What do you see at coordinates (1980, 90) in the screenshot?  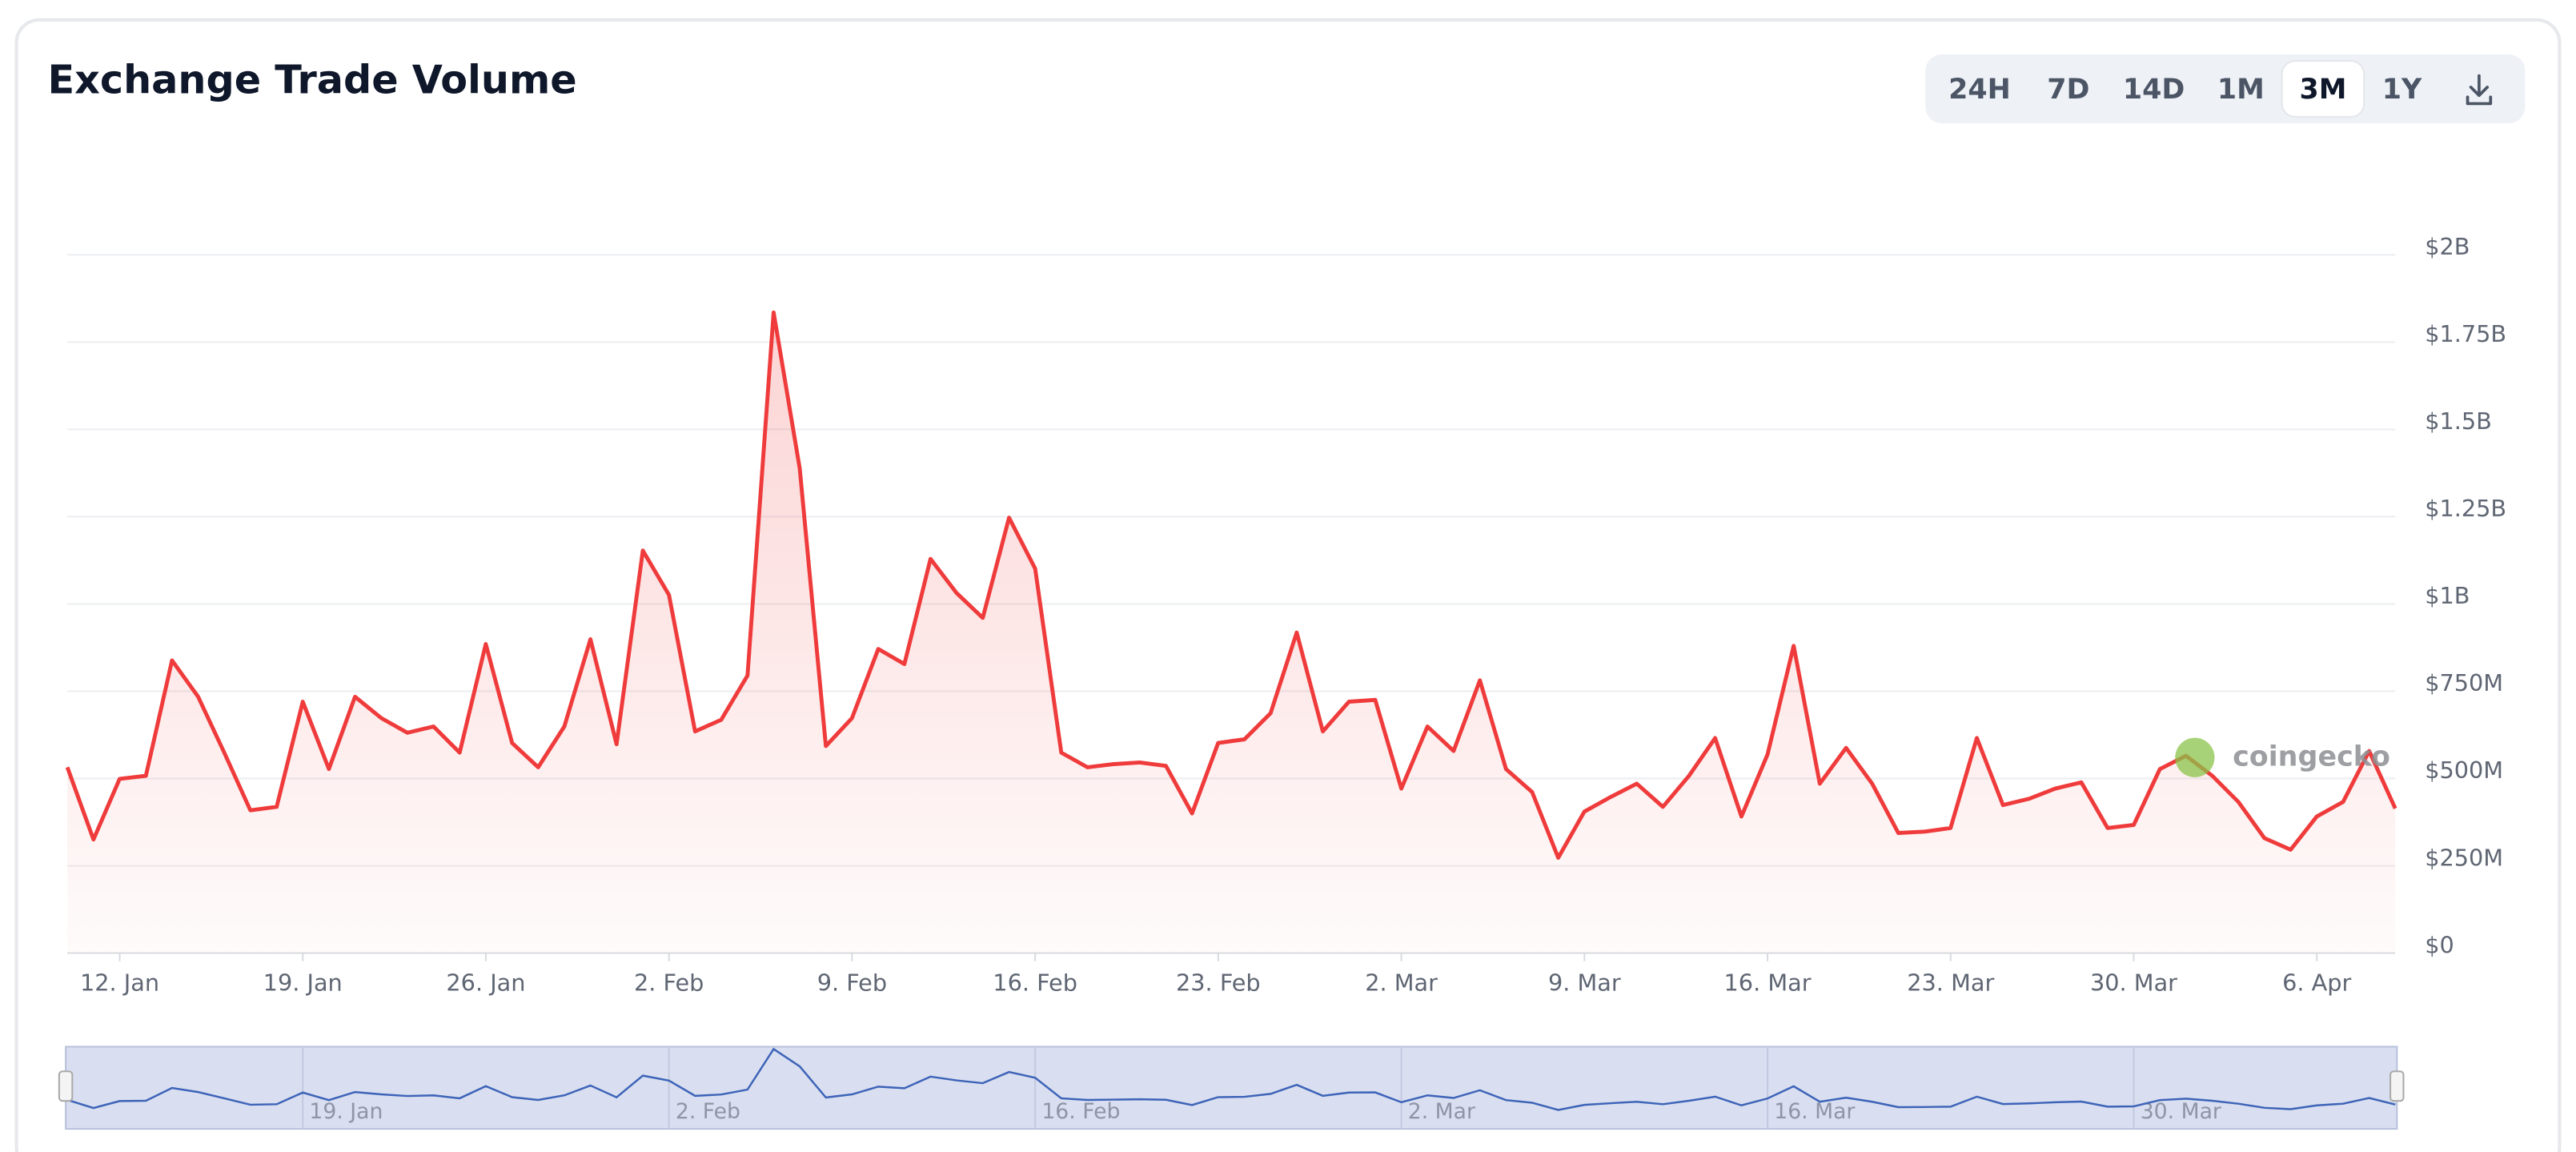 I see `range-button: 24H` at bounding box center [1980, 90].